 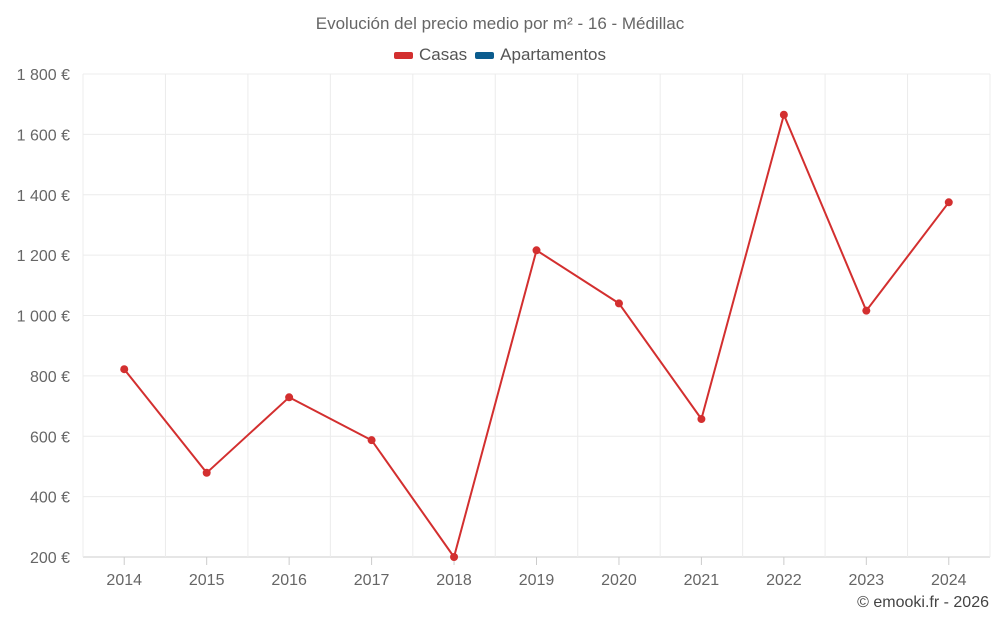 I want to click on legend: Casas Apartamentos, so click(x=500, y=55).